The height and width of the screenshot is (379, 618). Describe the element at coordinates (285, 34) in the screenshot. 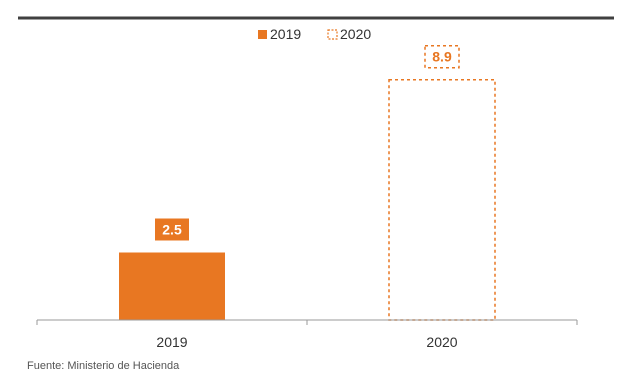

I see `legend-label: 2019` at that location.